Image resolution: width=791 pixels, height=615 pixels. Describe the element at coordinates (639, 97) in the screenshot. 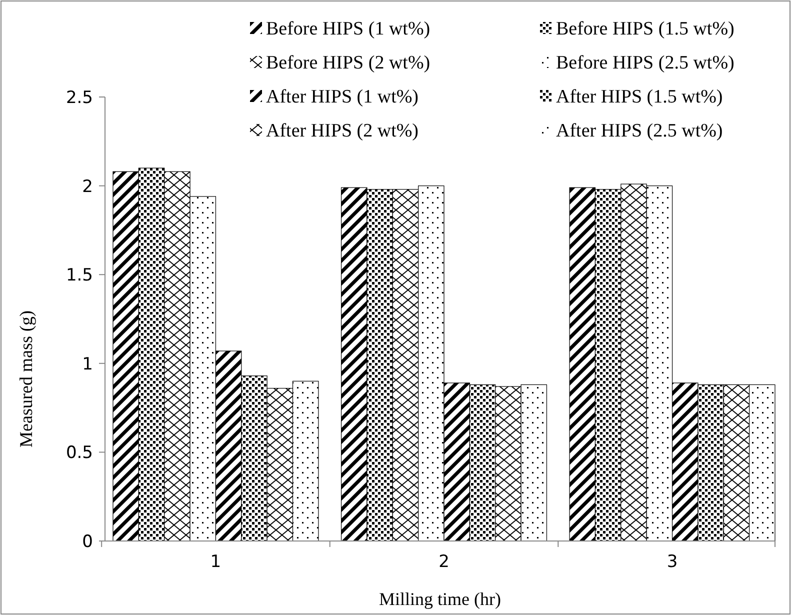

I see `legend-label: After HIPS (1.5 wt%)` at that location.